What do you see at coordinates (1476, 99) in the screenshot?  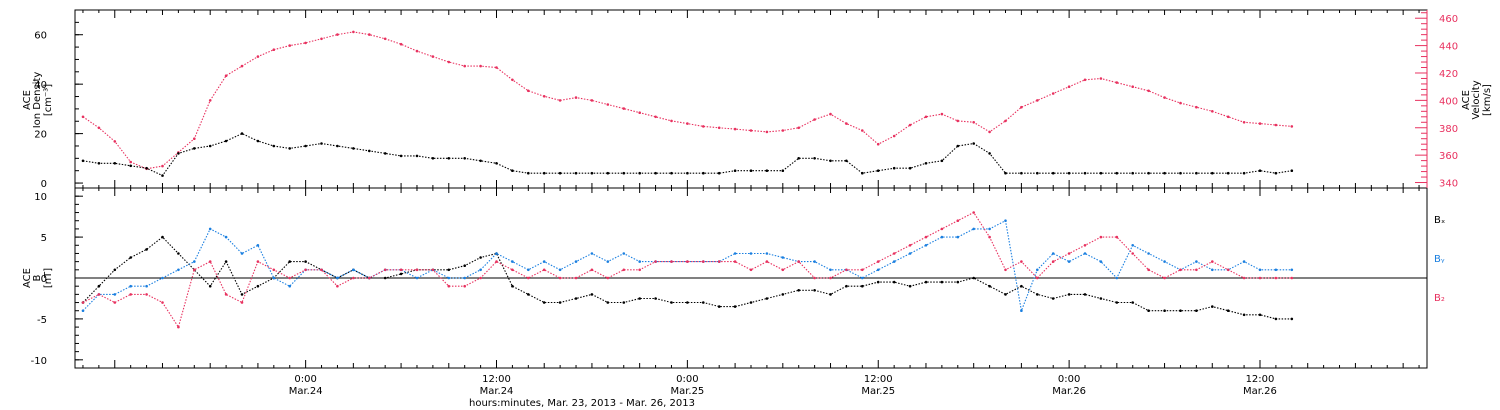 I see `panel1-right-label-line2: Velocity` at bounding box center [1476, 99].